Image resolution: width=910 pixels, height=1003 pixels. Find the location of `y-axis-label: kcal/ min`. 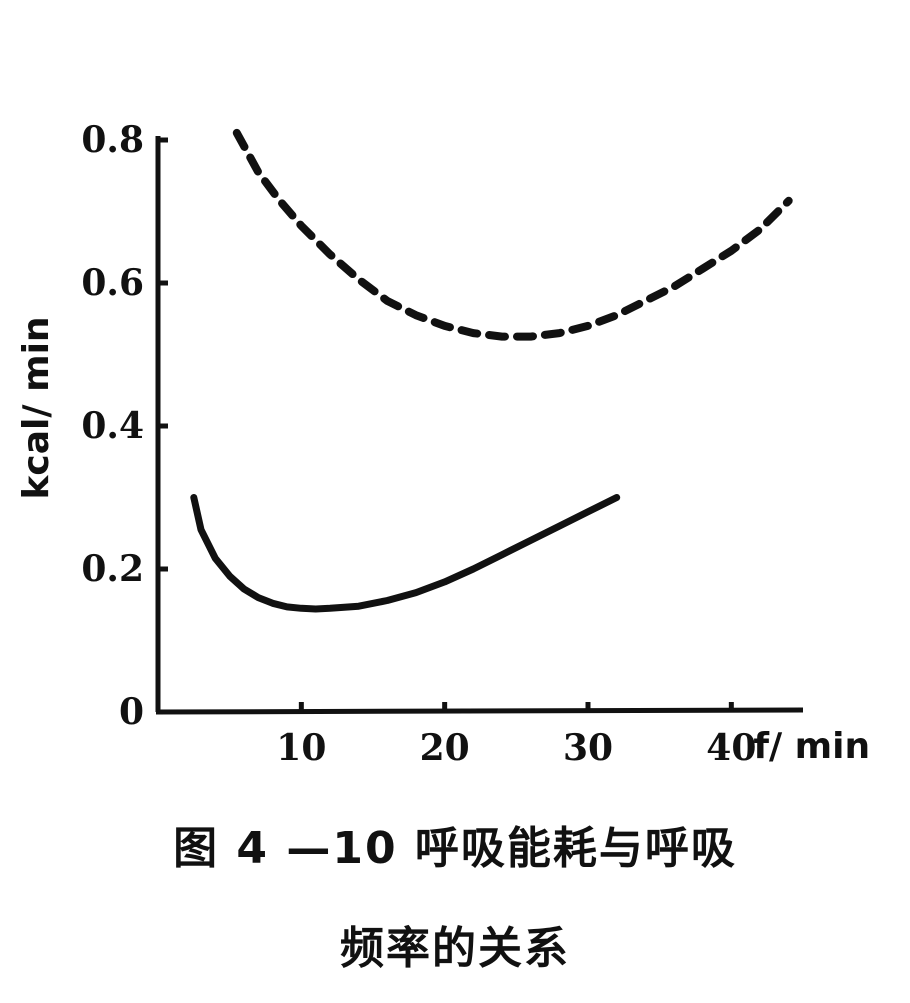

y-axis-label: kcal/ min is located at coordinates (36, 407).